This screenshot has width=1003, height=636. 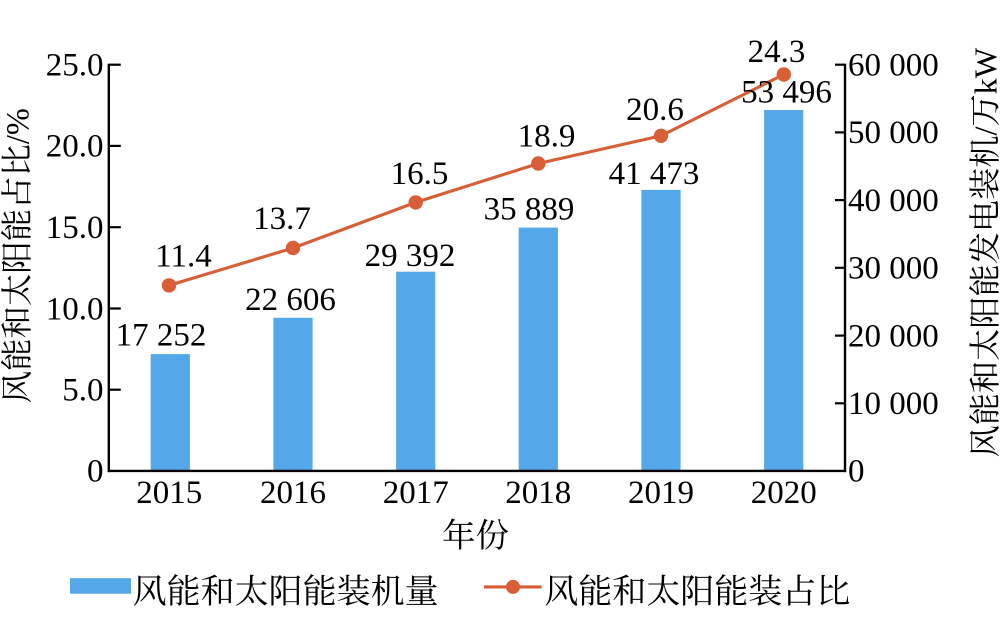 What do you see at coordinates (75, 228) in the screenshot?
I see `svg-text: 15.0` at bounding box center [75, 228].